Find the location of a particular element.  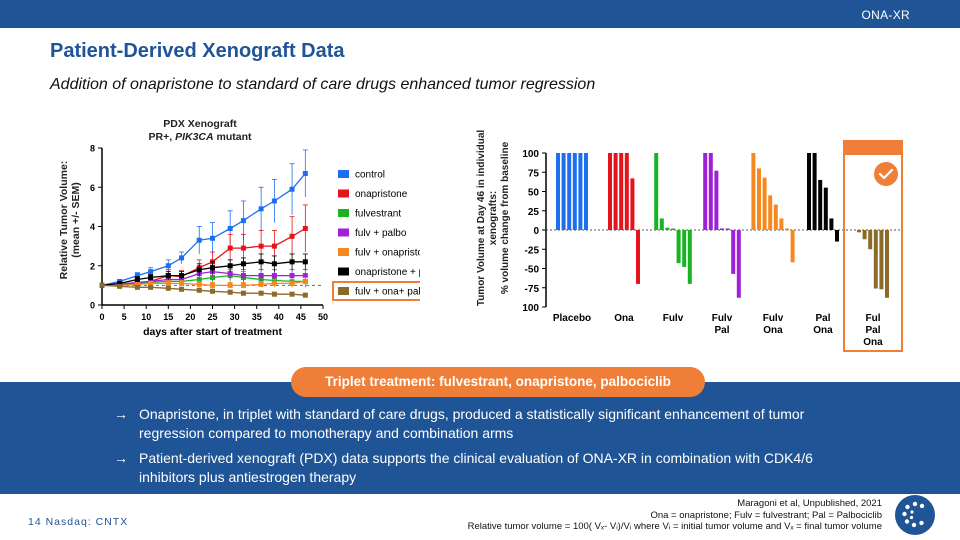

highlight-group-box is located at coordinates (873, 246).